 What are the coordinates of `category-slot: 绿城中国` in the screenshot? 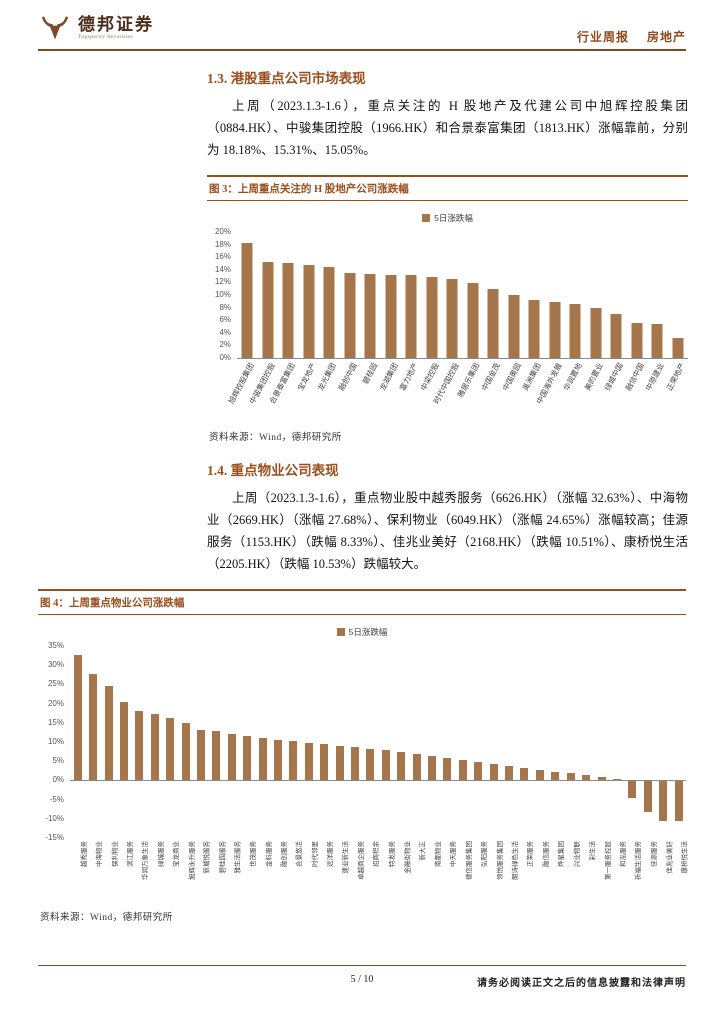 It's located at (615, 391).